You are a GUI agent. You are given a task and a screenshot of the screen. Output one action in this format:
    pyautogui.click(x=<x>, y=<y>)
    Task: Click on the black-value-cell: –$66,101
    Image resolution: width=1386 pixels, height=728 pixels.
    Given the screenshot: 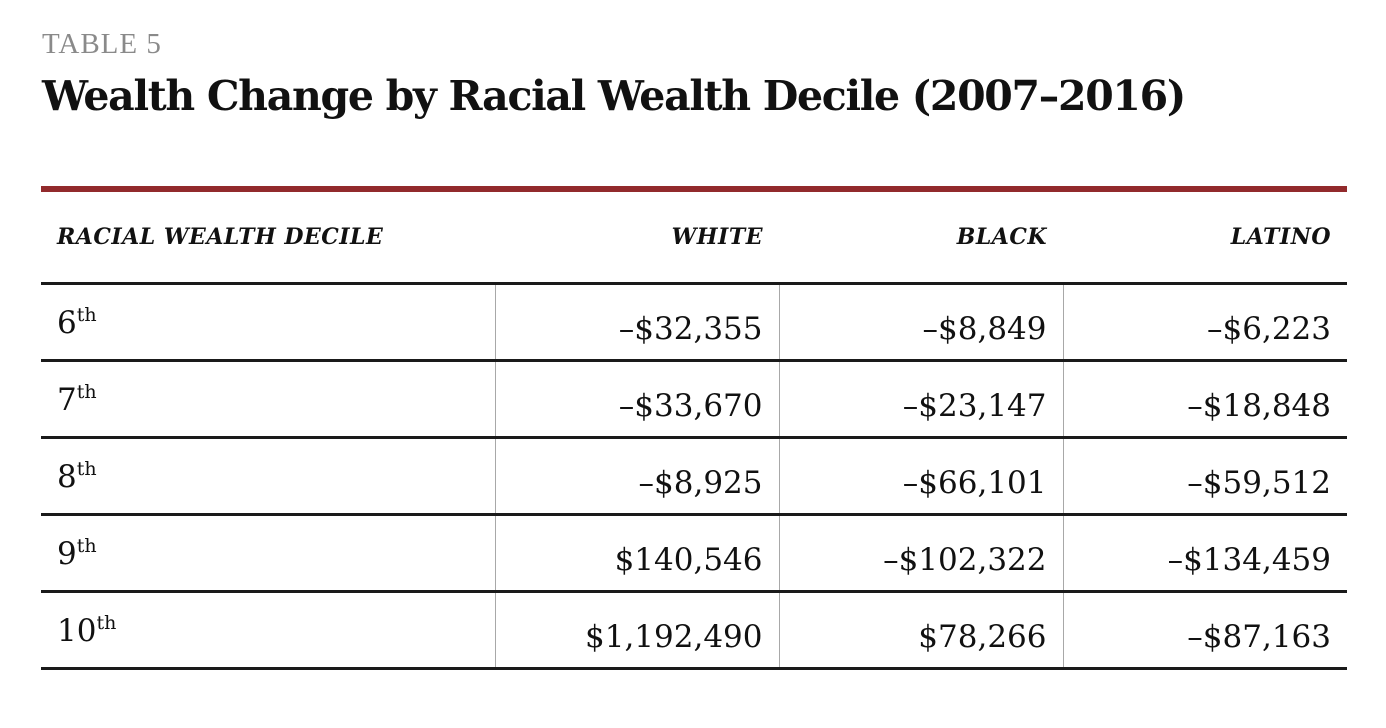 What is the action you would take?
    pyautogui.click(x=920, y=476)
    